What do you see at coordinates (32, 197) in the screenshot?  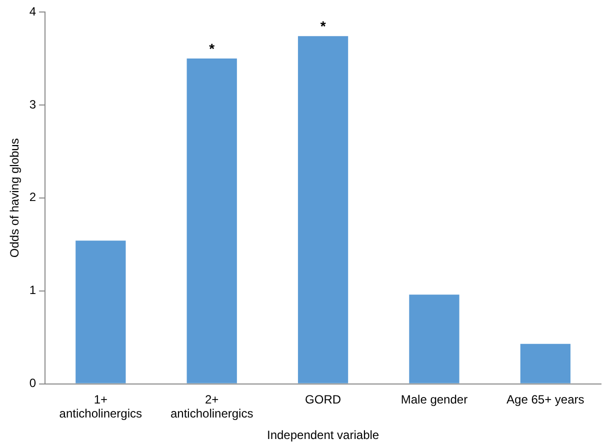 I see `y-tick-label: 2` at bounding box center [32, 197].